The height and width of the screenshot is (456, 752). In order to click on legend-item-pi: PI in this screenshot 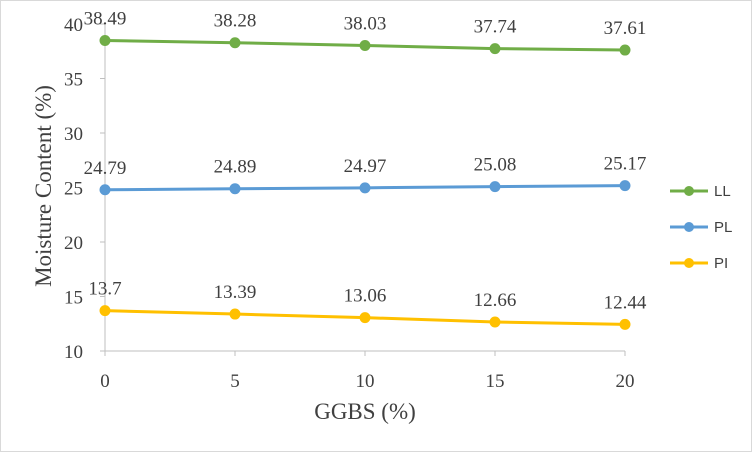, I will do `click(699, 263)`.